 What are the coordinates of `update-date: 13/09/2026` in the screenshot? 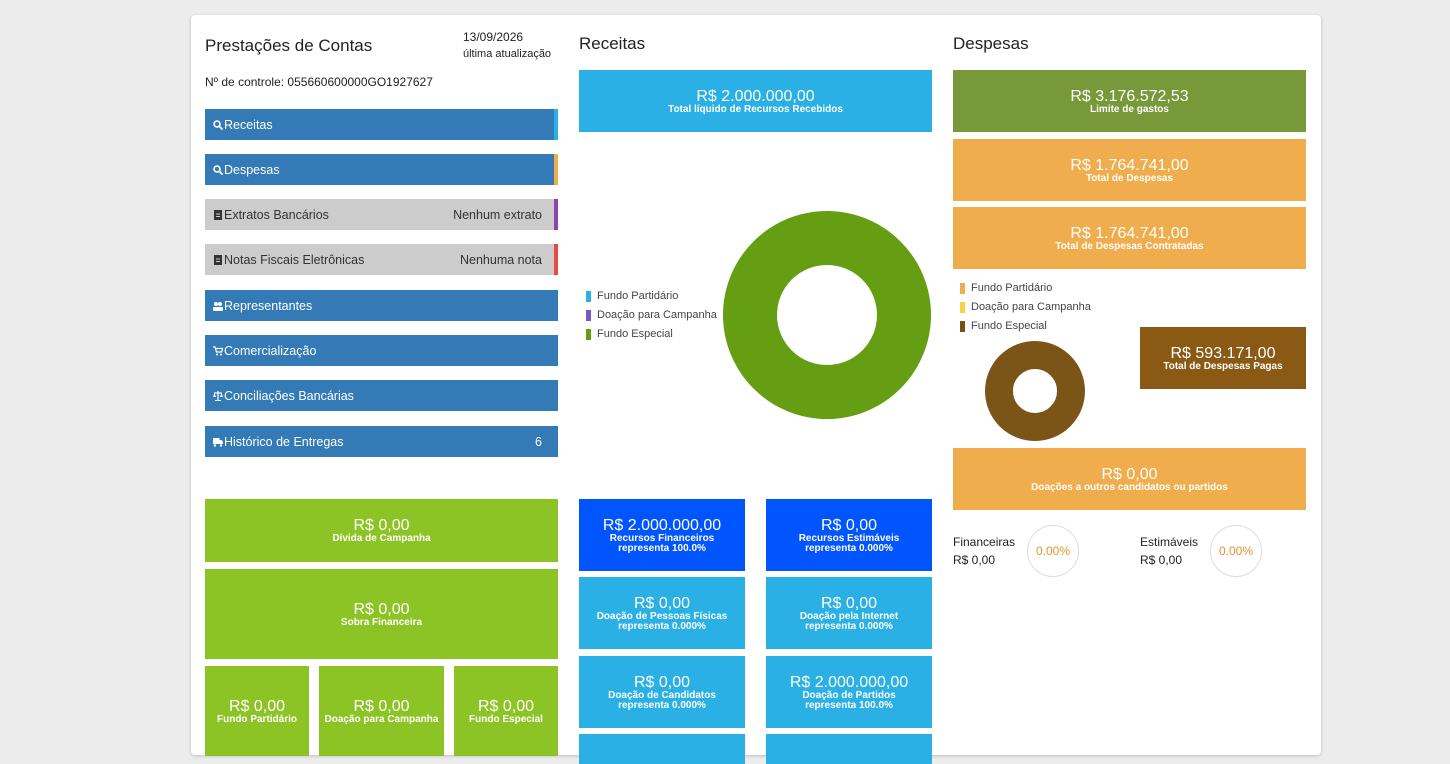 It's located at (493, 37).